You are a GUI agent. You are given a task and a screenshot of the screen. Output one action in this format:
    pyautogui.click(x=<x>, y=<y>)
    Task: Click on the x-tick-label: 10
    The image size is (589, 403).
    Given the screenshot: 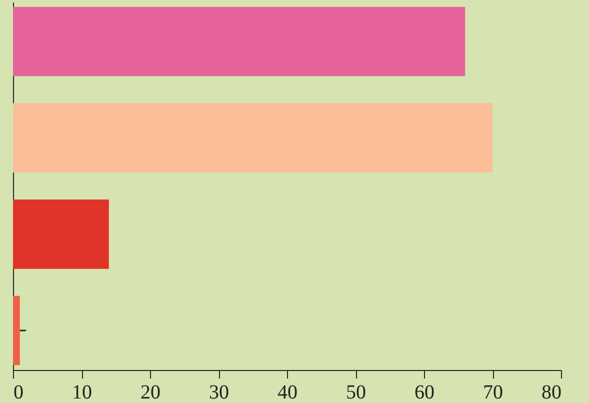 What is the action you would take?
    pyautogui.click(x=82, y=392)
    